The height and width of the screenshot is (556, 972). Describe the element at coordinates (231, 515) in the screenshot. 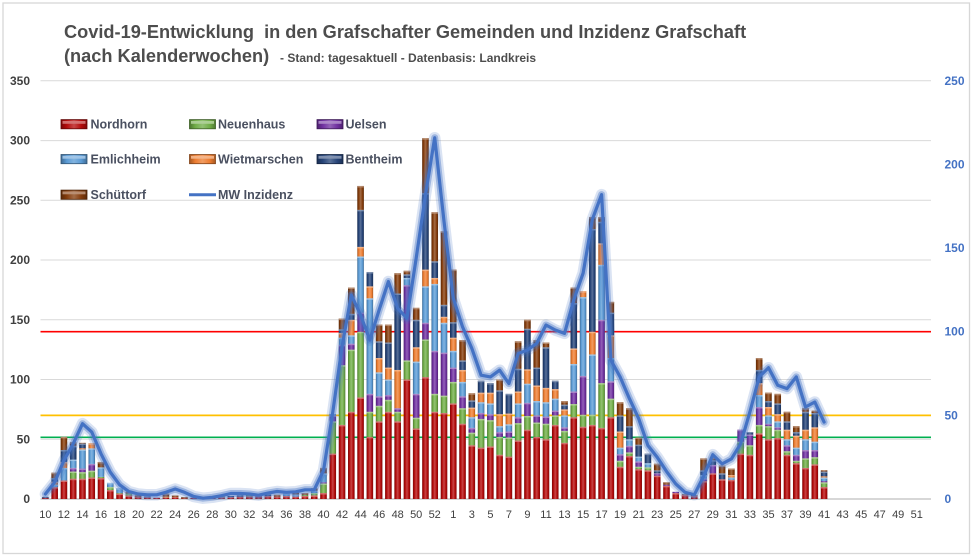

I see `svg-text: 30` at that location.